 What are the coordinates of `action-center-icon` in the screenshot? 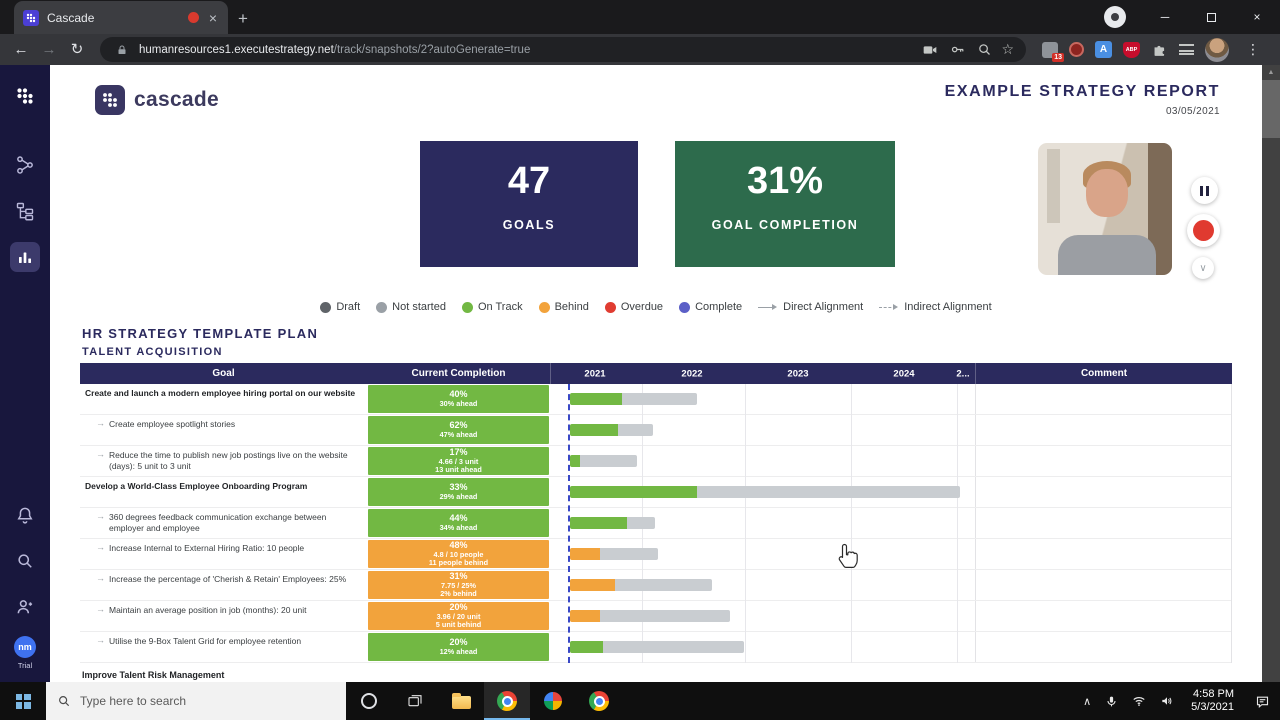 It's located at (1262, 701).